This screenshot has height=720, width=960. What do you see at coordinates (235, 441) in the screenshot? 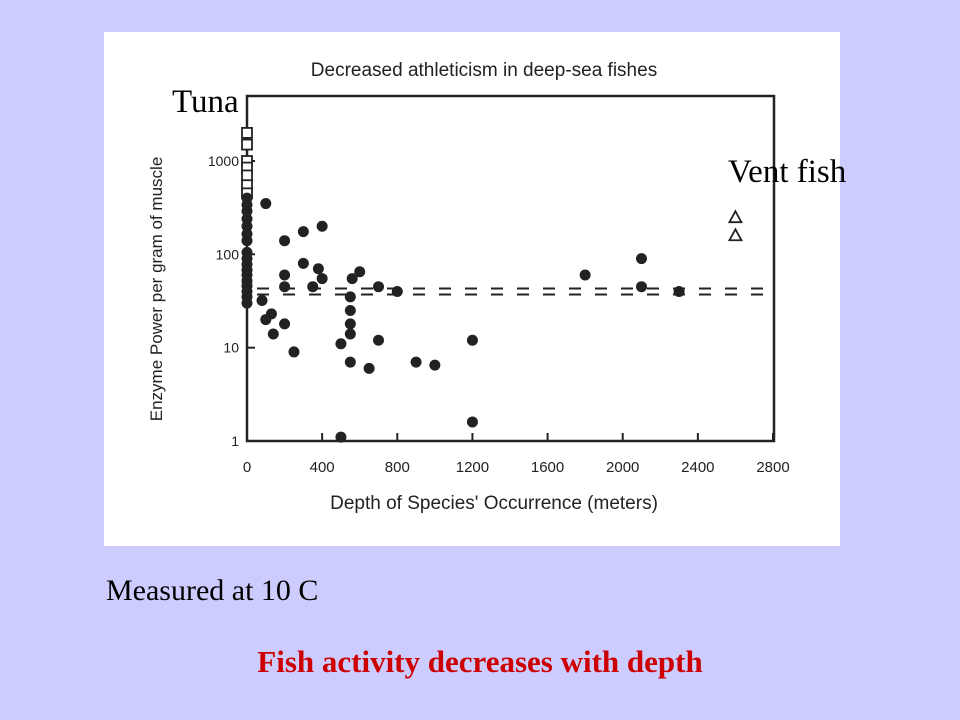
I see `y-tick-label: 1` at bounding box center [235, 441].